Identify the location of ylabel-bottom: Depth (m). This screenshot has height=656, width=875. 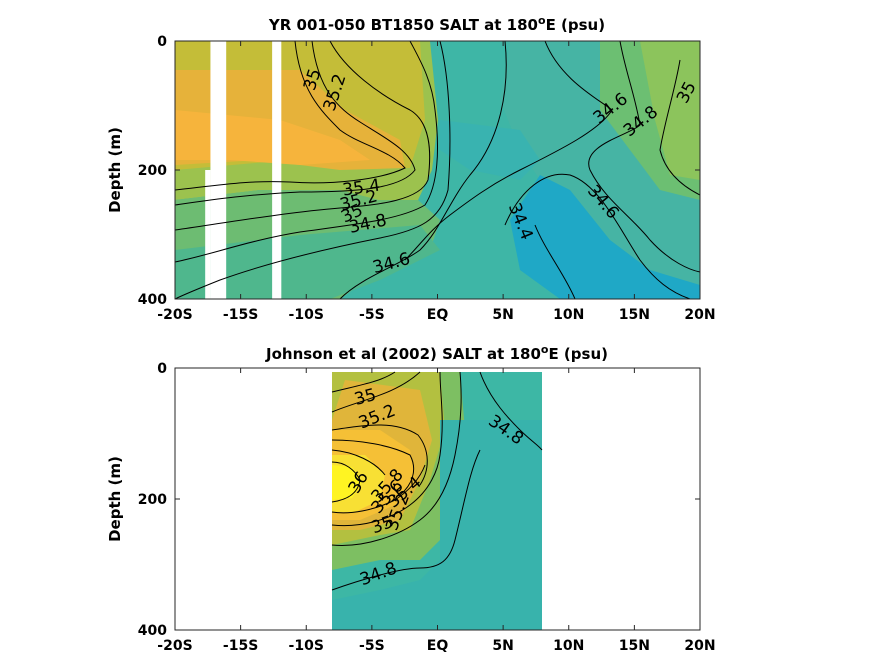
(115, 499).